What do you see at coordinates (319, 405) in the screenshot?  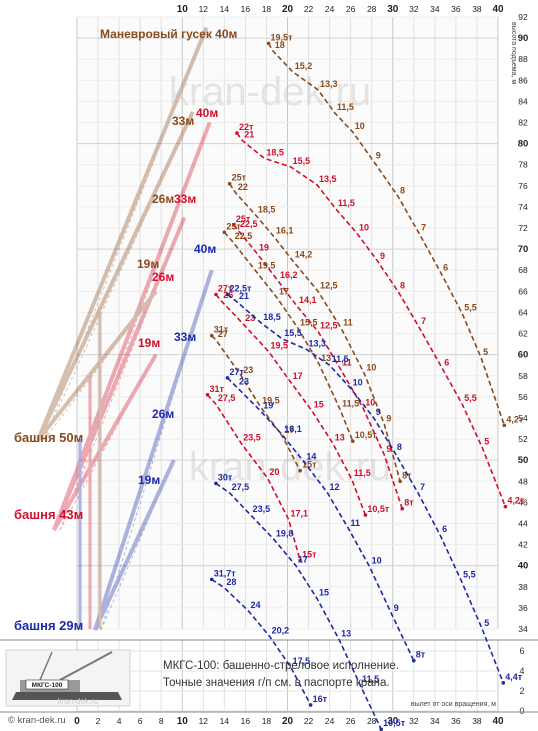 I see `data-label: 15` at bounding box center [319, 405].